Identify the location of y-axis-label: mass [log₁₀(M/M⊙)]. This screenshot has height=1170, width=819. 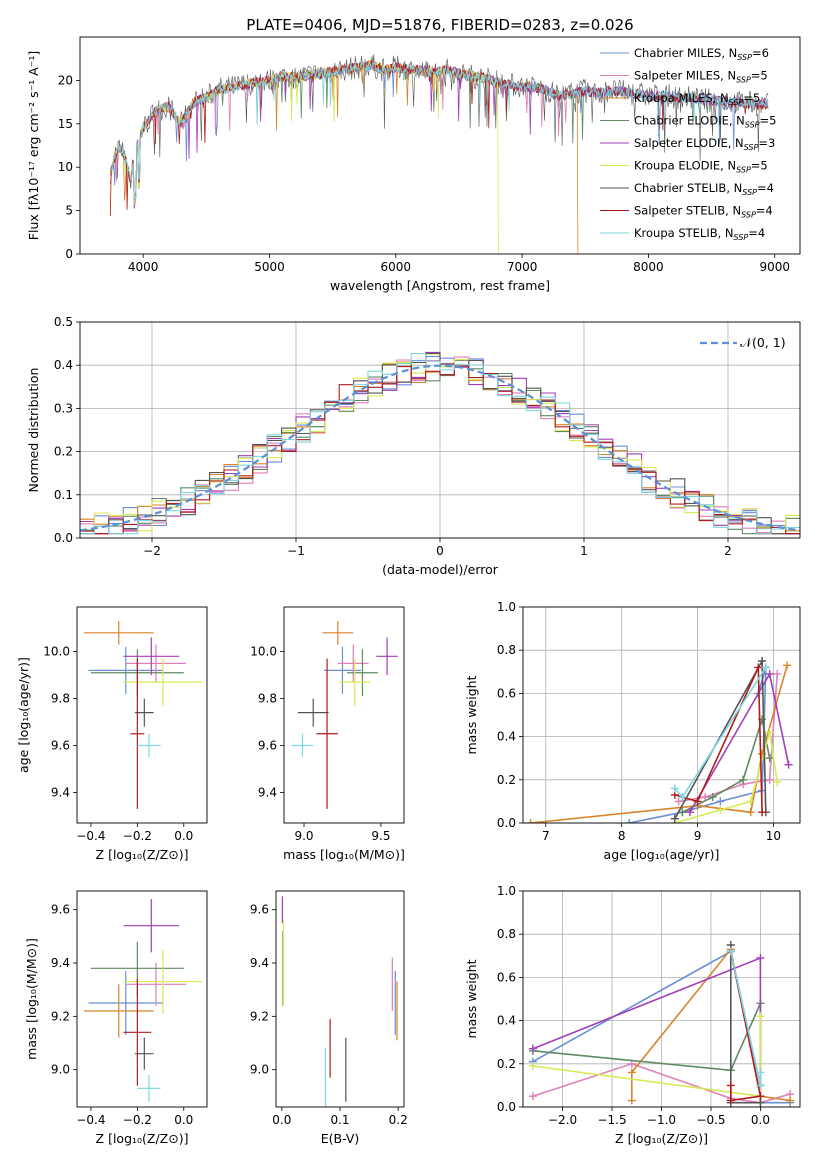
(31, 999).